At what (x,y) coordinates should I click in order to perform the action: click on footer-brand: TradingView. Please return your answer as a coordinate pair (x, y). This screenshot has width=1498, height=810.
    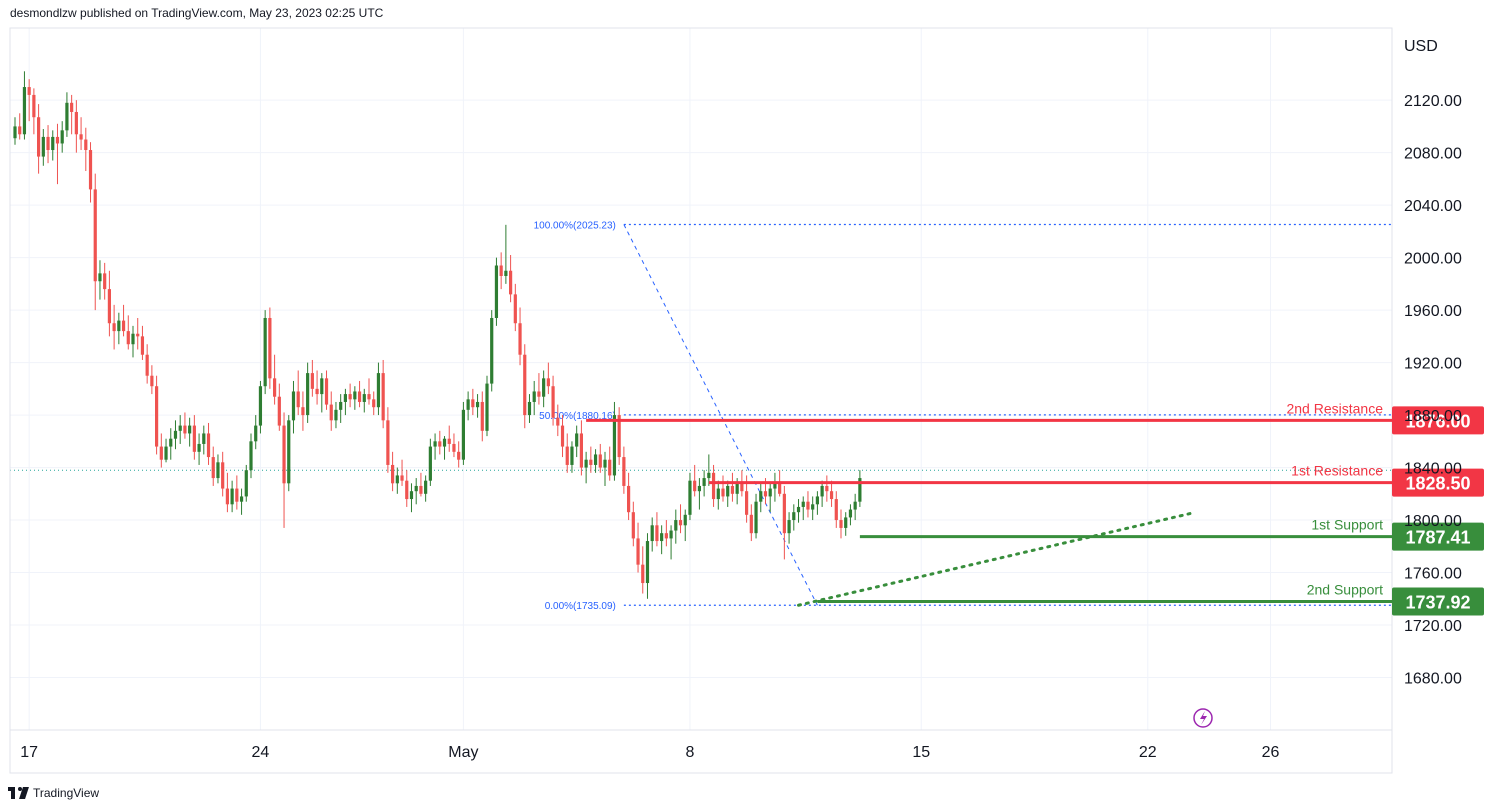
    Looking at the image, I should click on (53, 793).